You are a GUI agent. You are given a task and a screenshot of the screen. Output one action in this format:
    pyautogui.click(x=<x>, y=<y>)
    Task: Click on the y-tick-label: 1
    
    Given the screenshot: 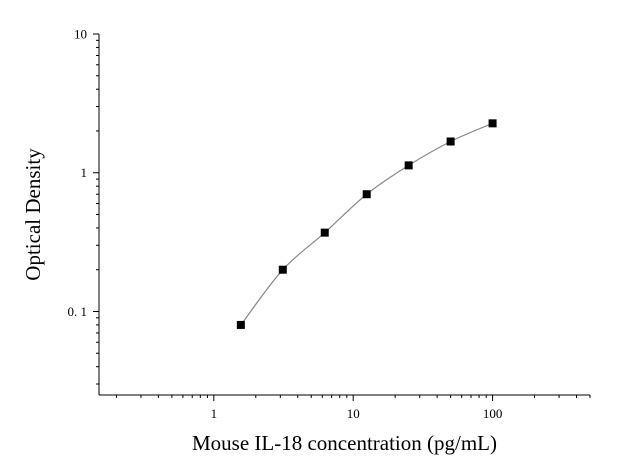 What is the action you would take?
    pyautogui.click(x=84, y=172)
    